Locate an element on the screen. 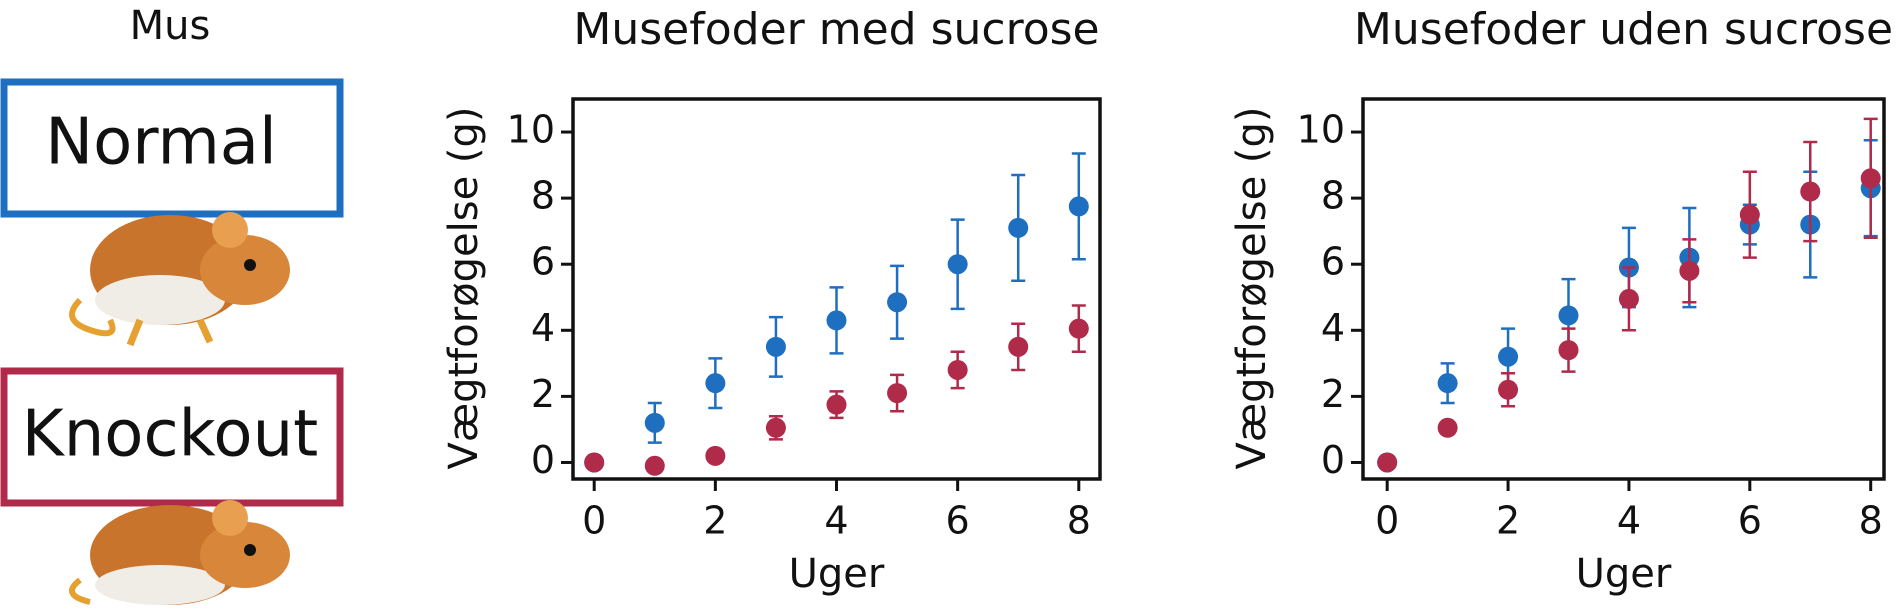  legend-label: Knockout is located at coordinates (170, 435).